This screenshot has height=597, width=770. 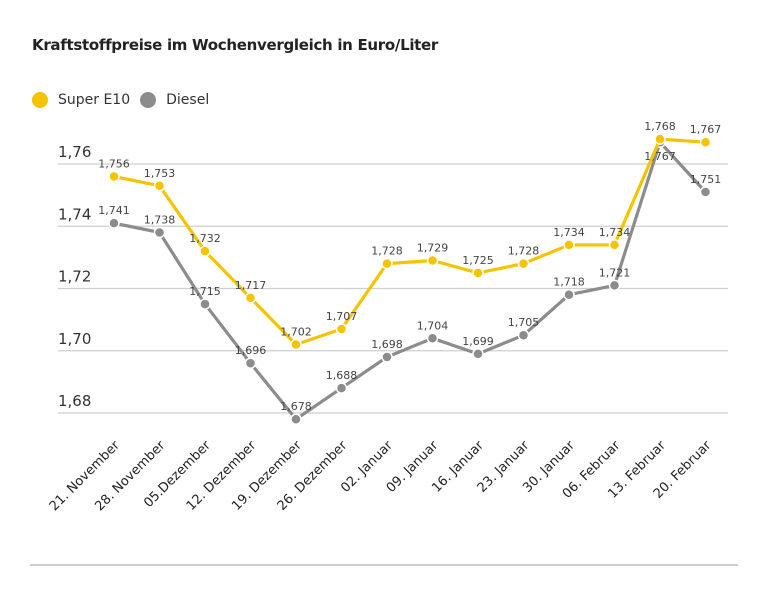 What do you see at coordinates (660, 126) in the screenshot?
I see `data-label: 1,768` at bounding box center [660, 126].